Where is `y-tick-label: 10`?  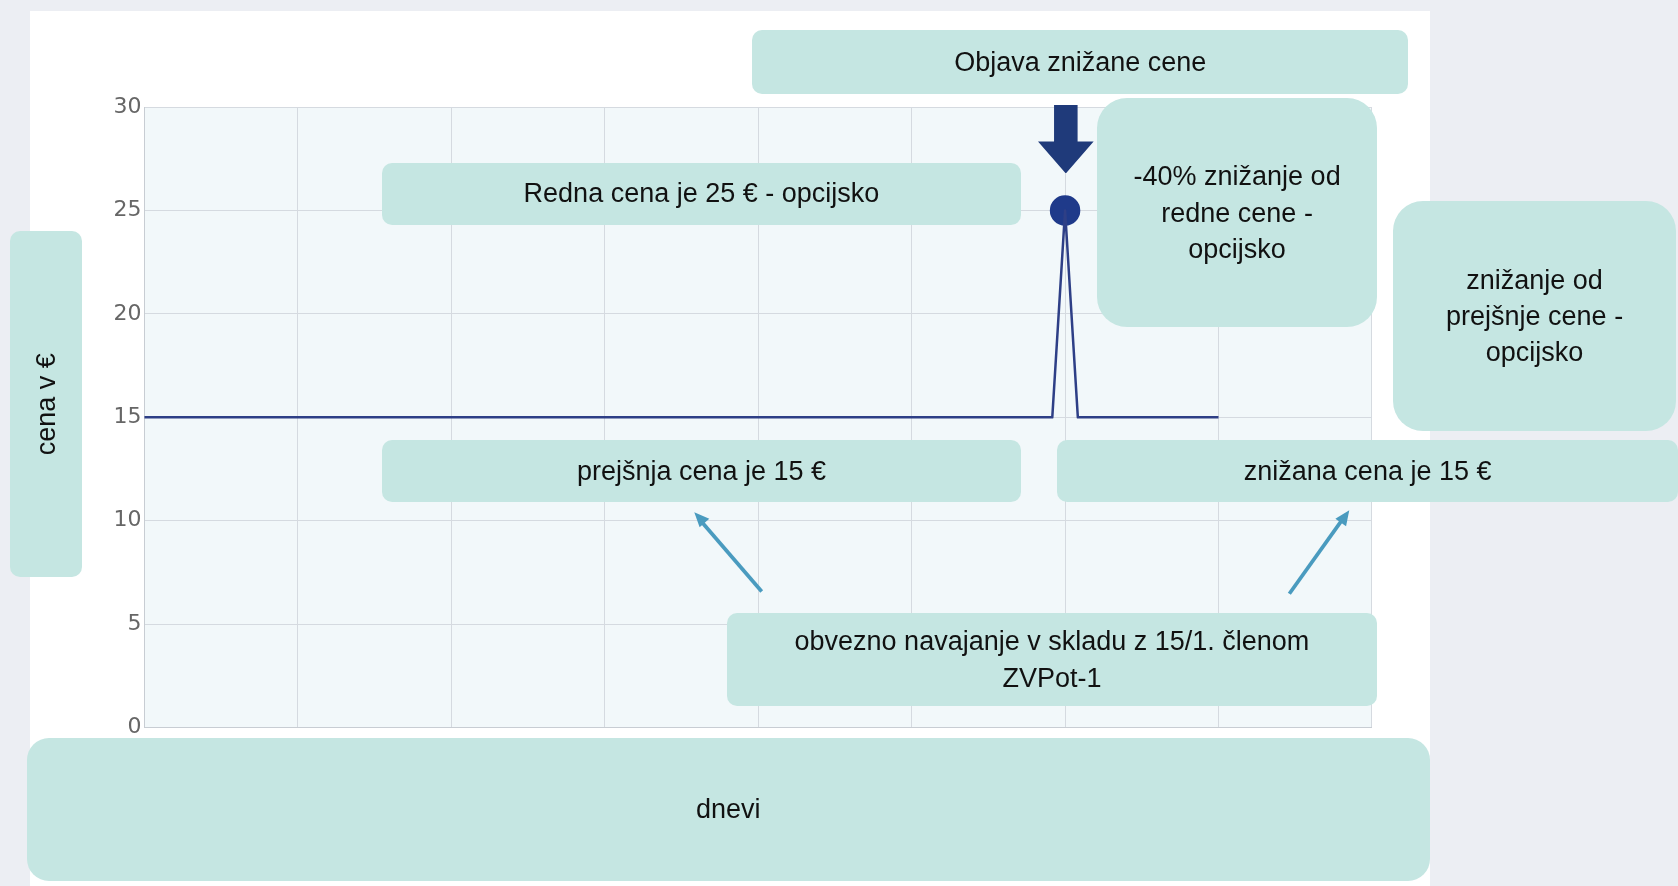 y-tick-label: 10 is located at coordinates (127, 519).